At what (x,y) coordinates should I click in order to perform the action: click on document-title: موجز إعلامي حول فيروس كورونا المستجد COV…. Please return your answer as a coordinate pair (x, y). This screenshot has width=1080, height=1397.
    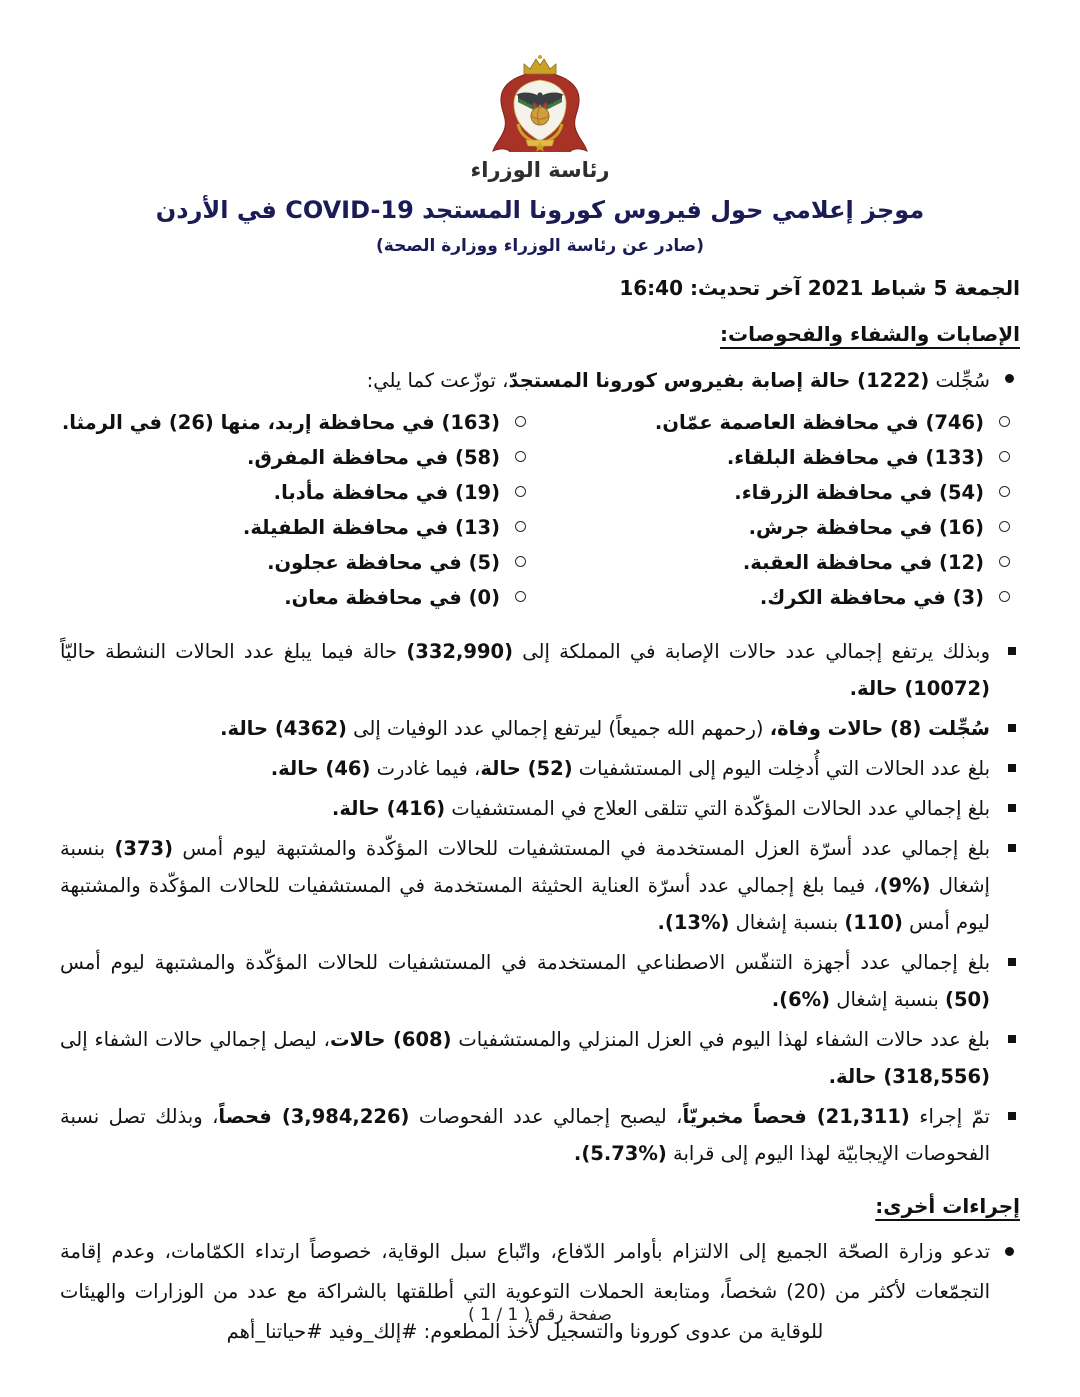
    Looking at the image, I should click on (540, 210).